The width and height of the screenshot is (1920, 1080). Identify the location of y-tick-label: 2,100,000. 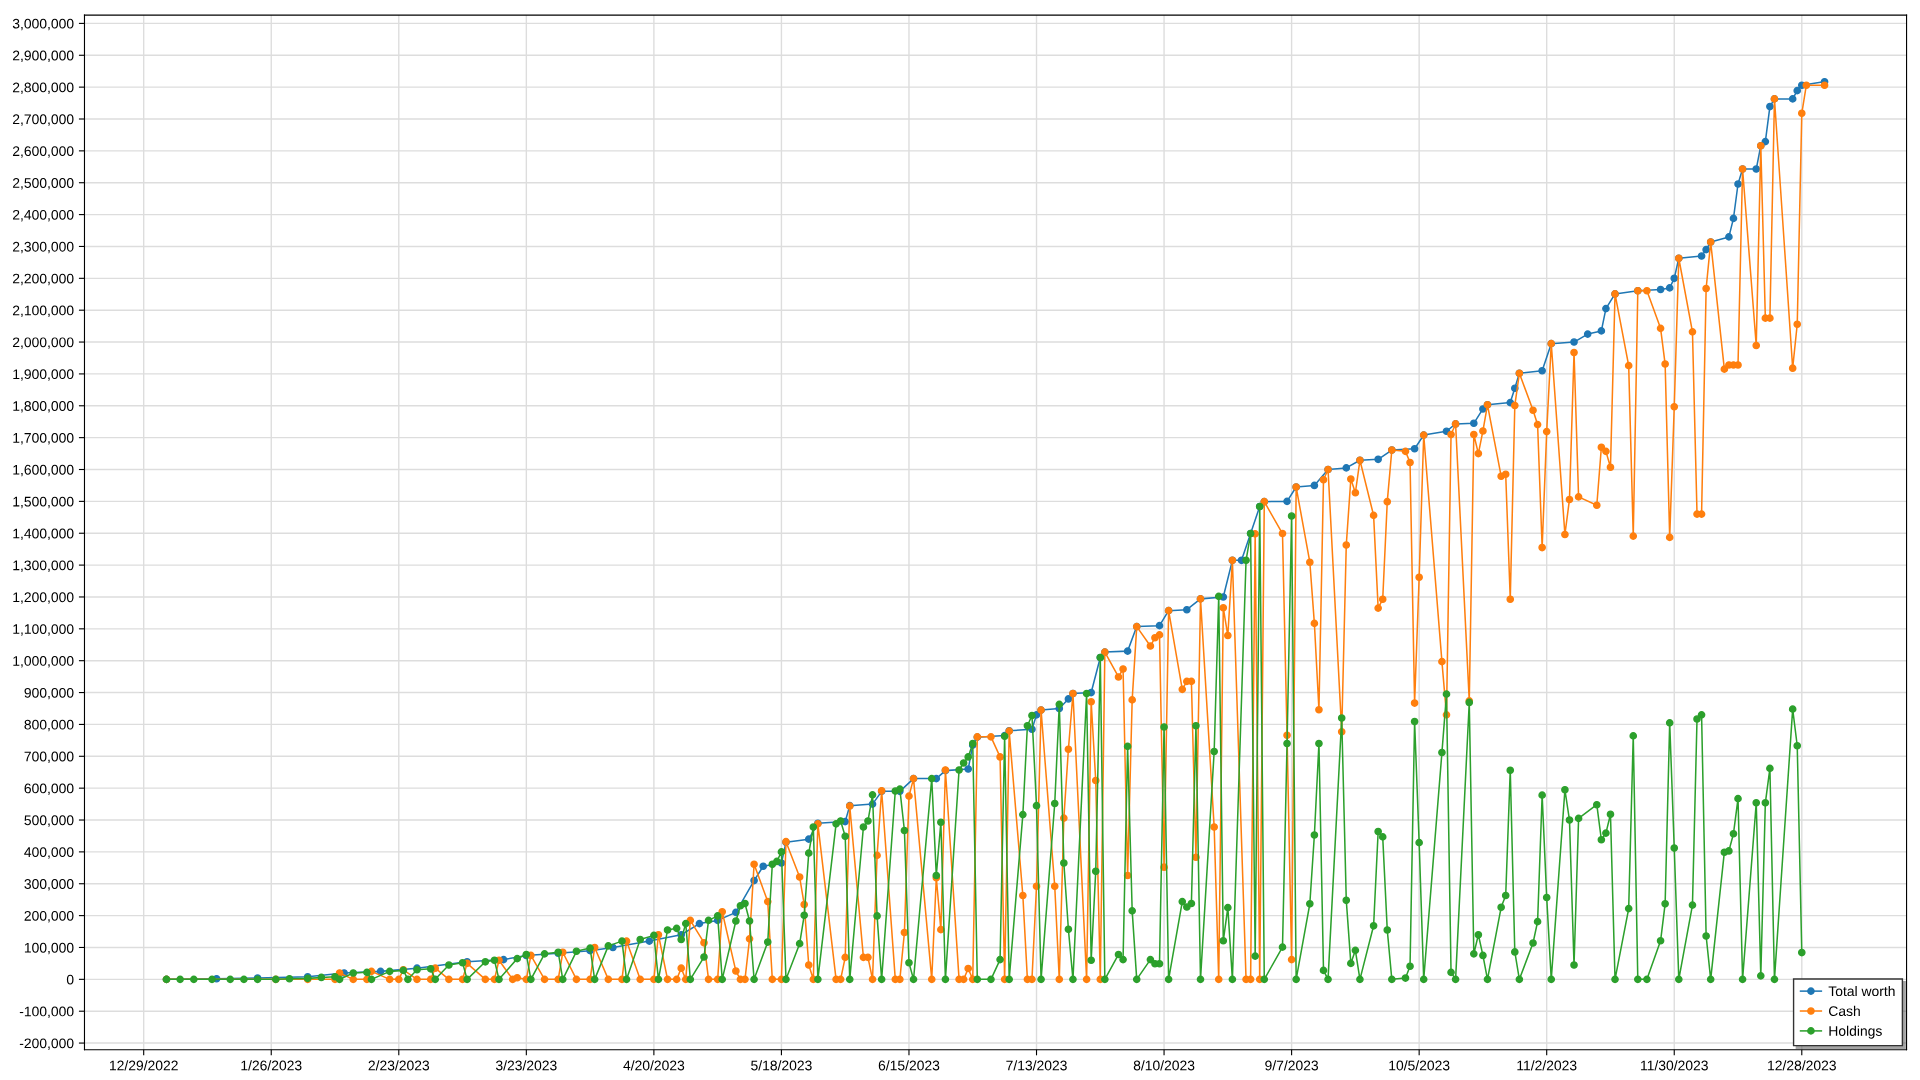
(43, 311).